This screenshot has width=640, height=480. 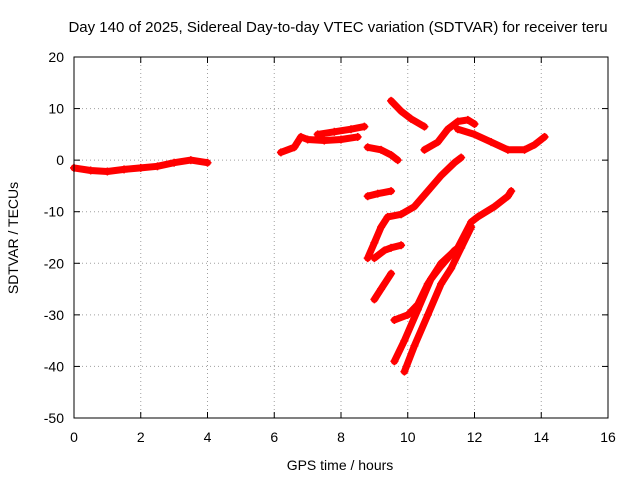 What do you see at coordinates (408, 437) in the screenshot?
I see `x-tick-label: 10` at bounding box center [408, 437].